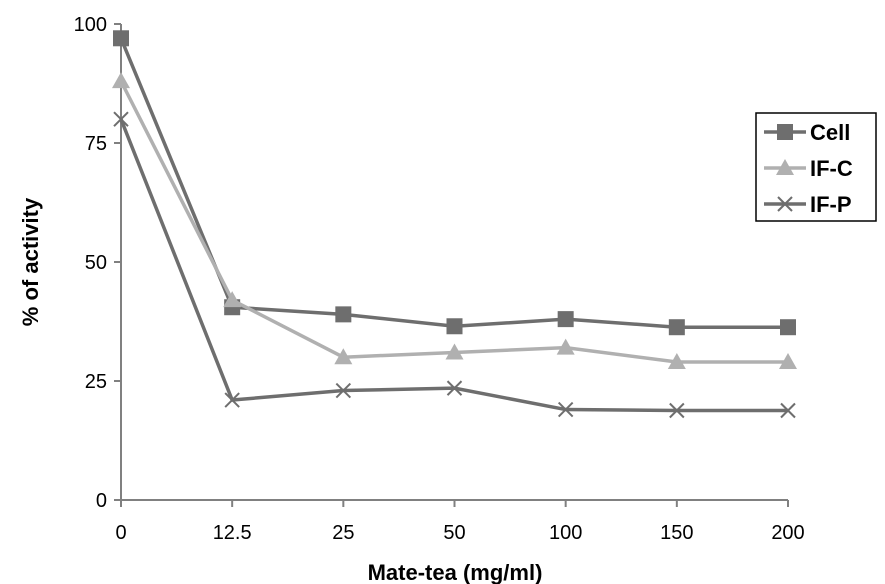  I want to click on x-tick-label: 200, so click(787, 533).